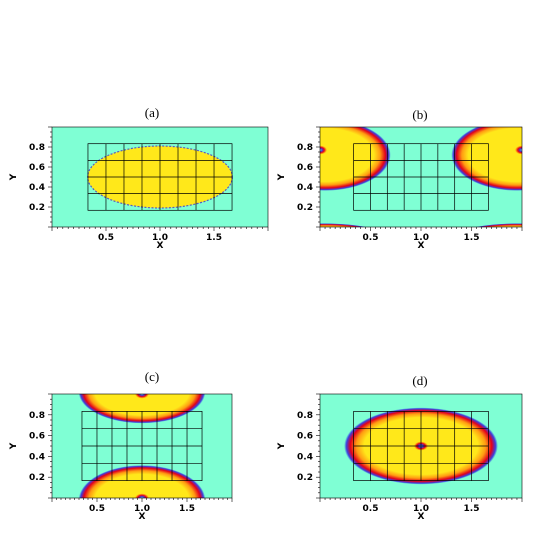 The height and width of the screenshot is (534, 534). What do you see at coordinates (419, 380) in the screenshot?
I see `panel-d-title: (d)` at bounding box center [419, 380].